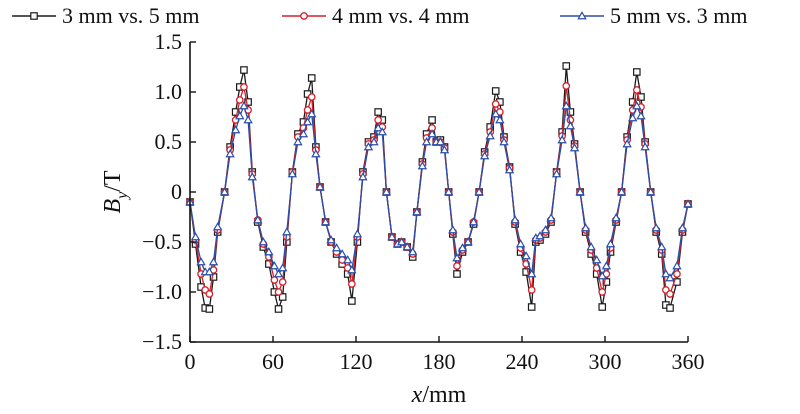 The image size is (800, 414). What do you see at coordinates (162, 291) in the screenshot?
I see `y-tick-label: −1.0` at bounding box center [162, 291].